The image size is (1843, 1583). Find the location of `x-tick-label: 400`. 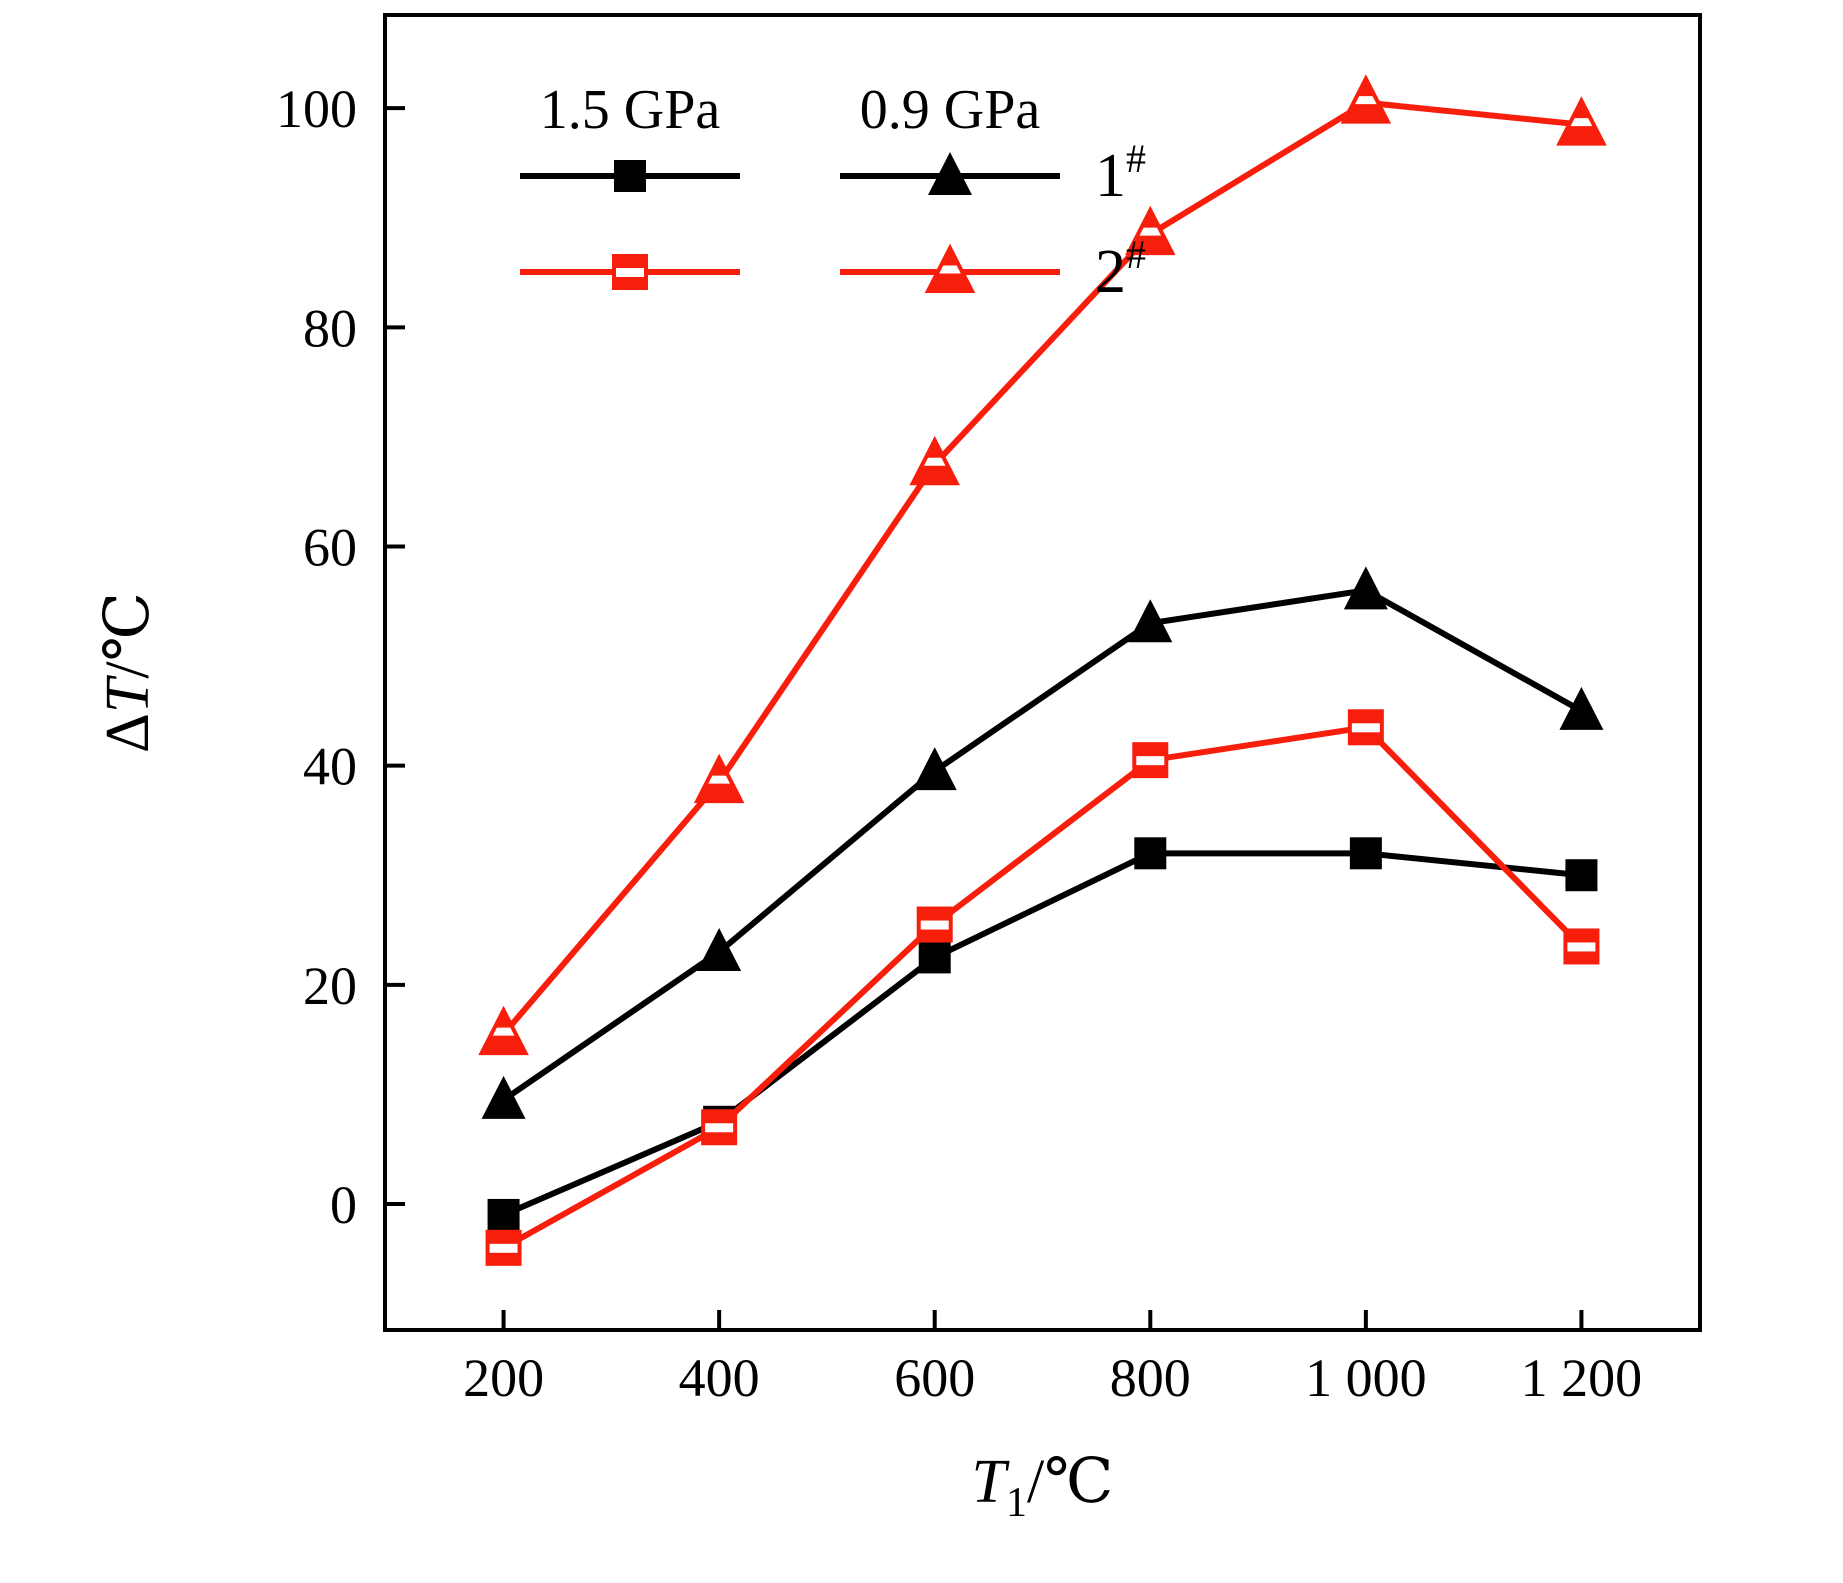

x-tick-label: 400 is located at coordinates (719, 1378).